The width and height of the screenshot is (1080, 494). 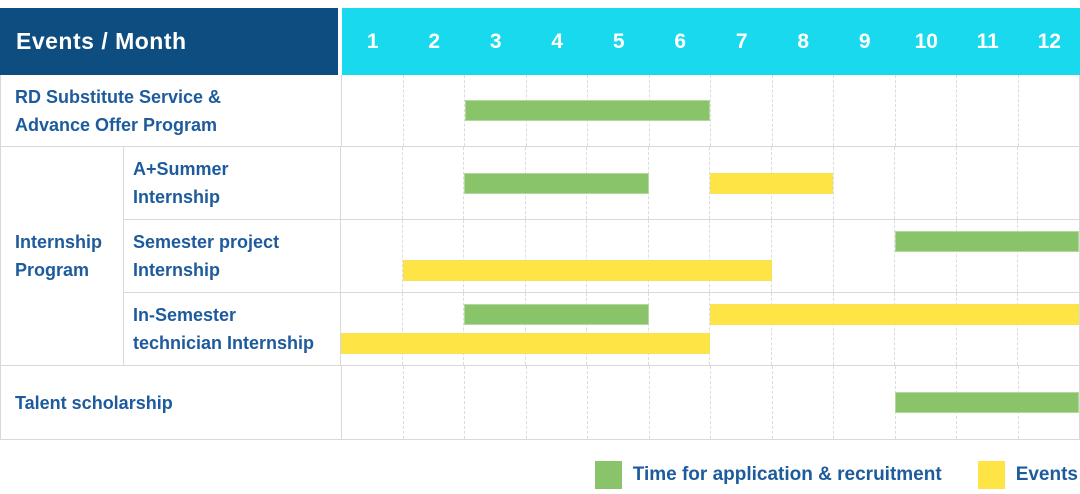 What do you see at coordinates (1046, 474) in the screenshot?
I see `legend-label-events: Events` at bounding box center [1046, 474].